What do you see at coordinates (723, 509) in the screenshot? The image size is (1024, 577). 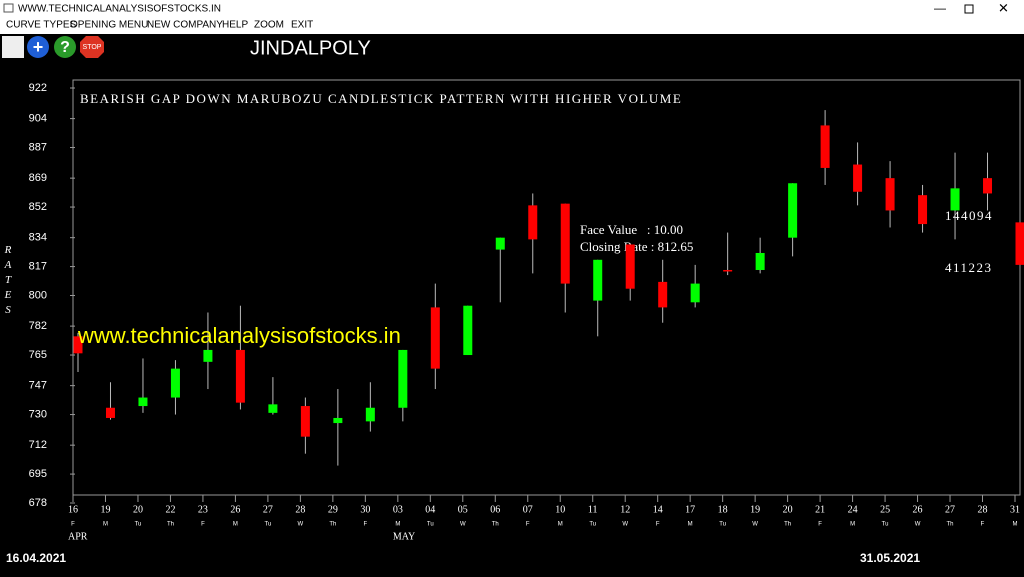 I see `x-tick-label: 18` at bounding box center [723, 509].